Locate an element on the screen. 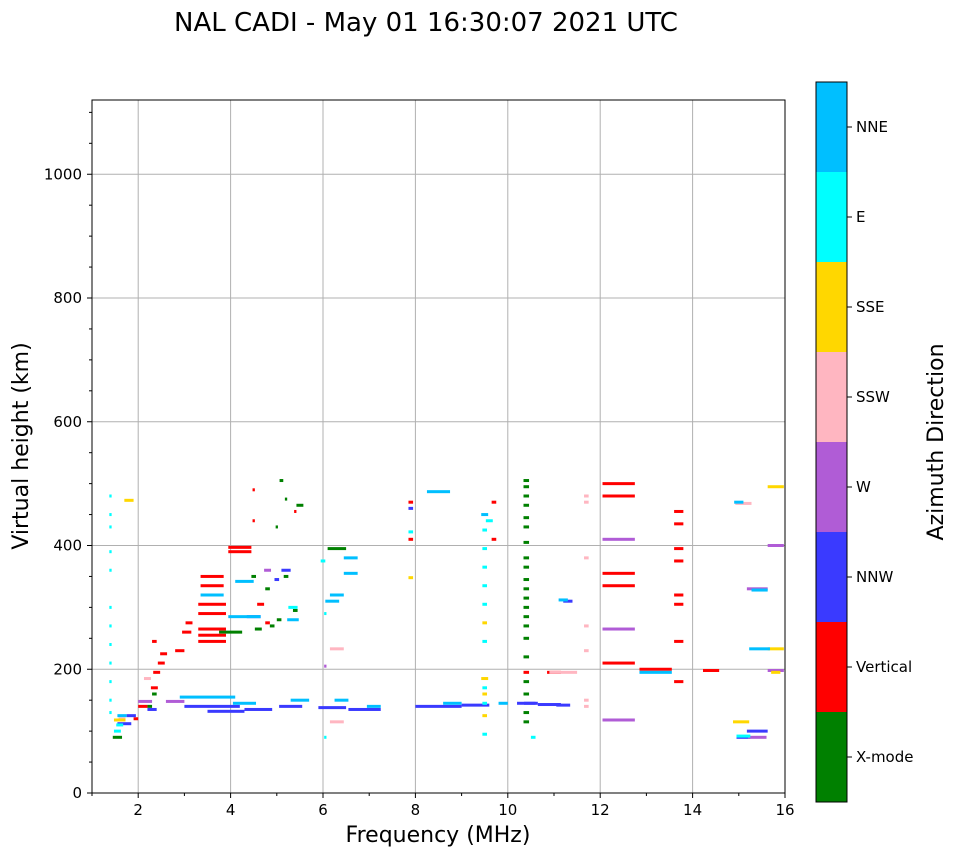 Image resolution: width=958 pixels, height=857 pixels. colorbar-tick-label: NNE is located at coordinates (872, 127).